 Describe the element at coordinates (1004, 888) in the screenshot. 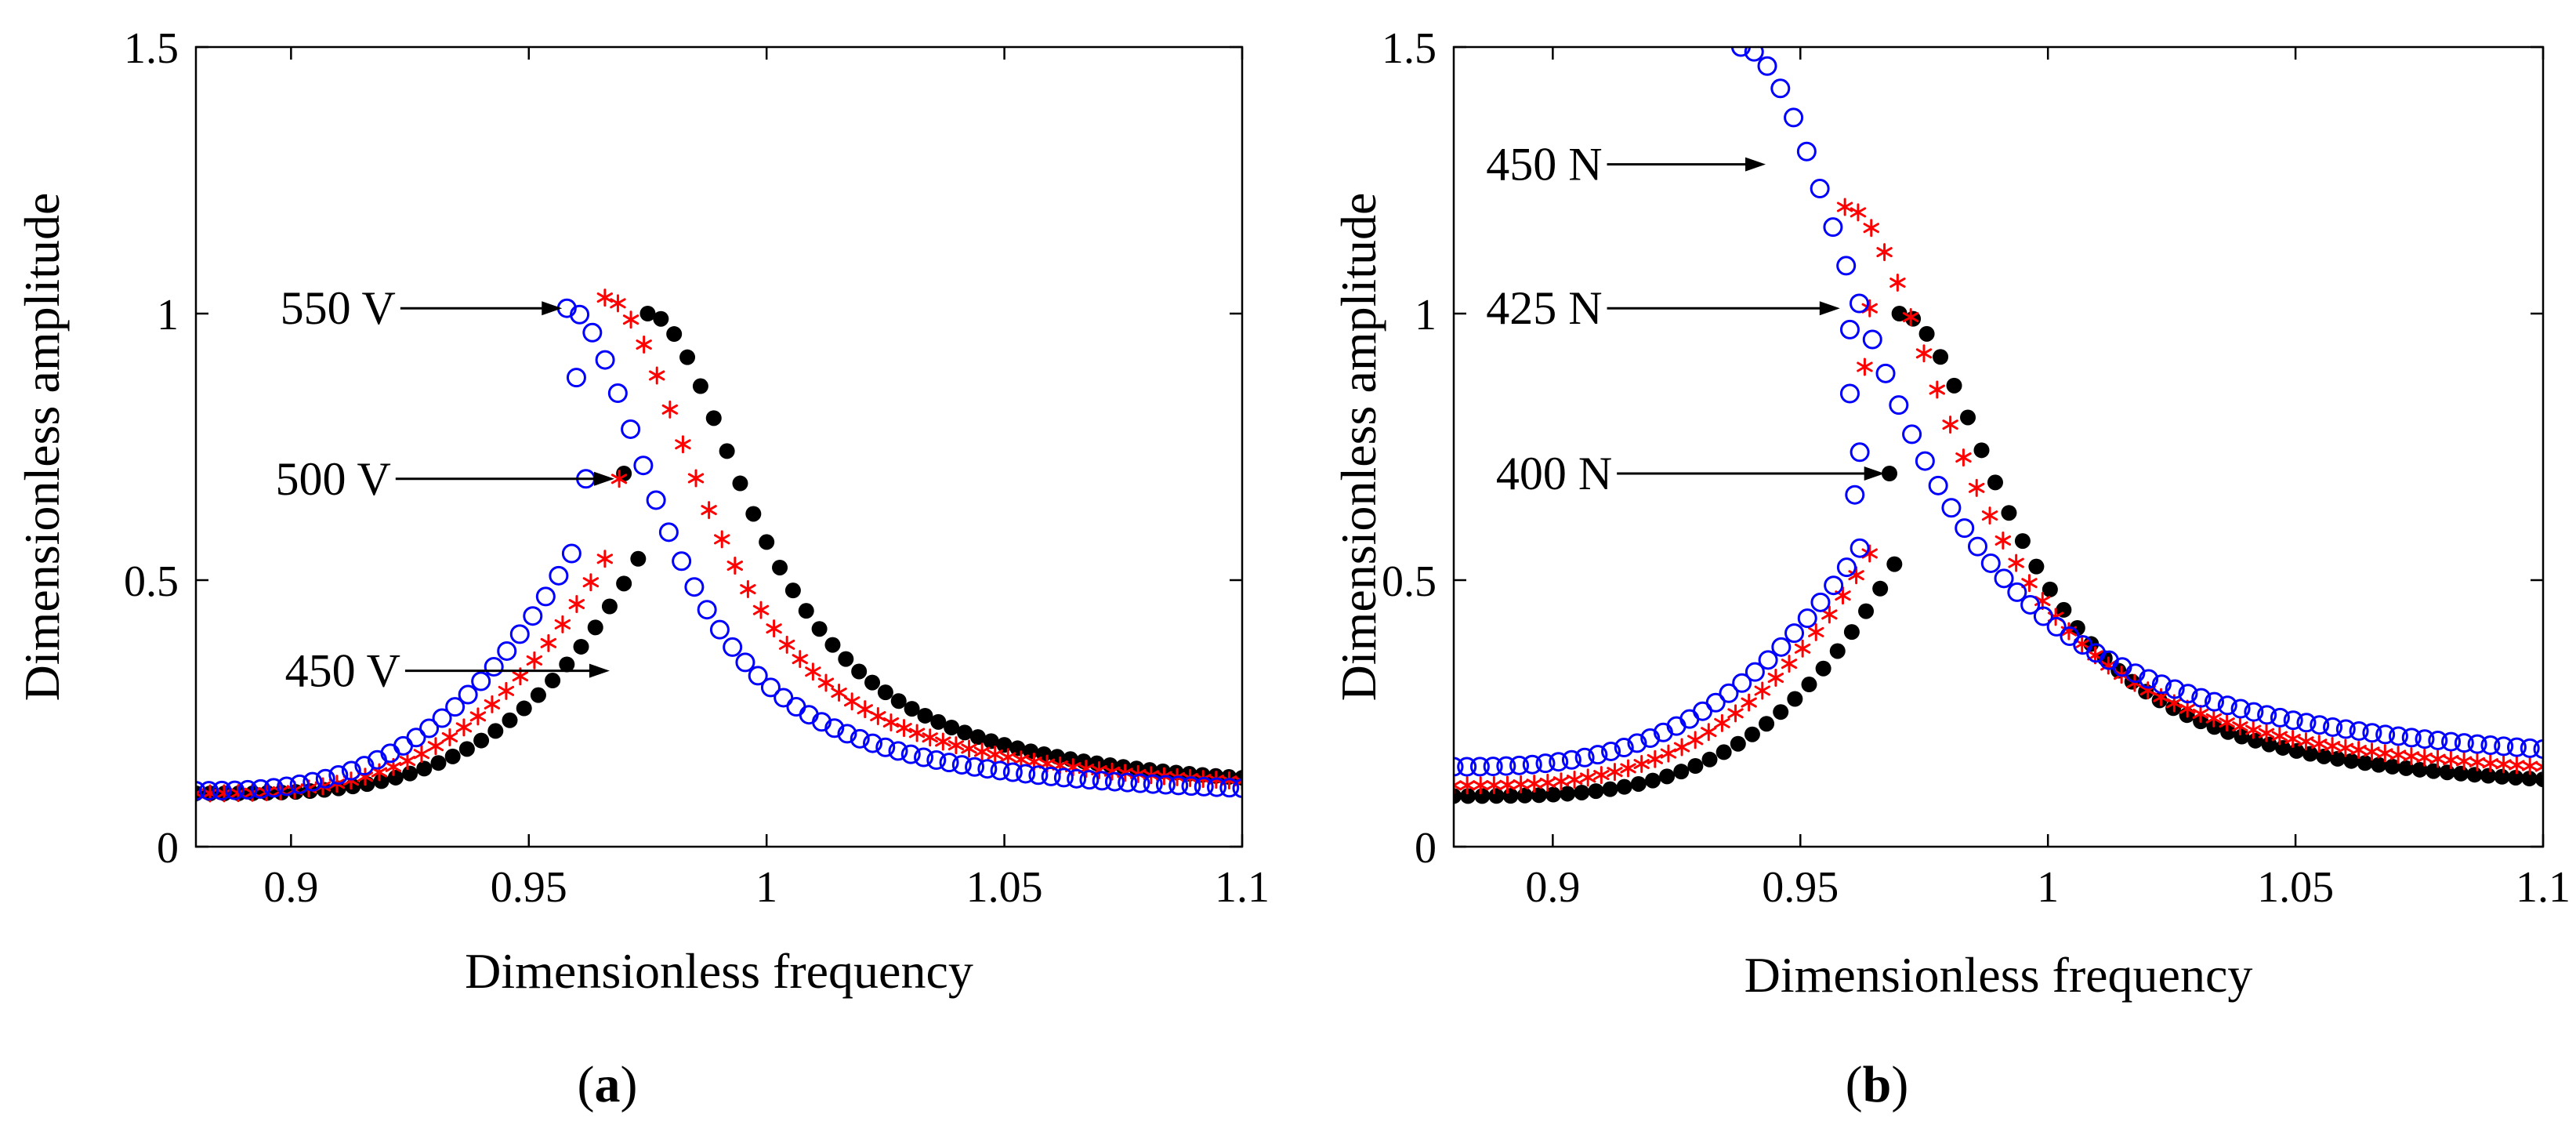

I see `x-tick-label: 1.05` at that location.